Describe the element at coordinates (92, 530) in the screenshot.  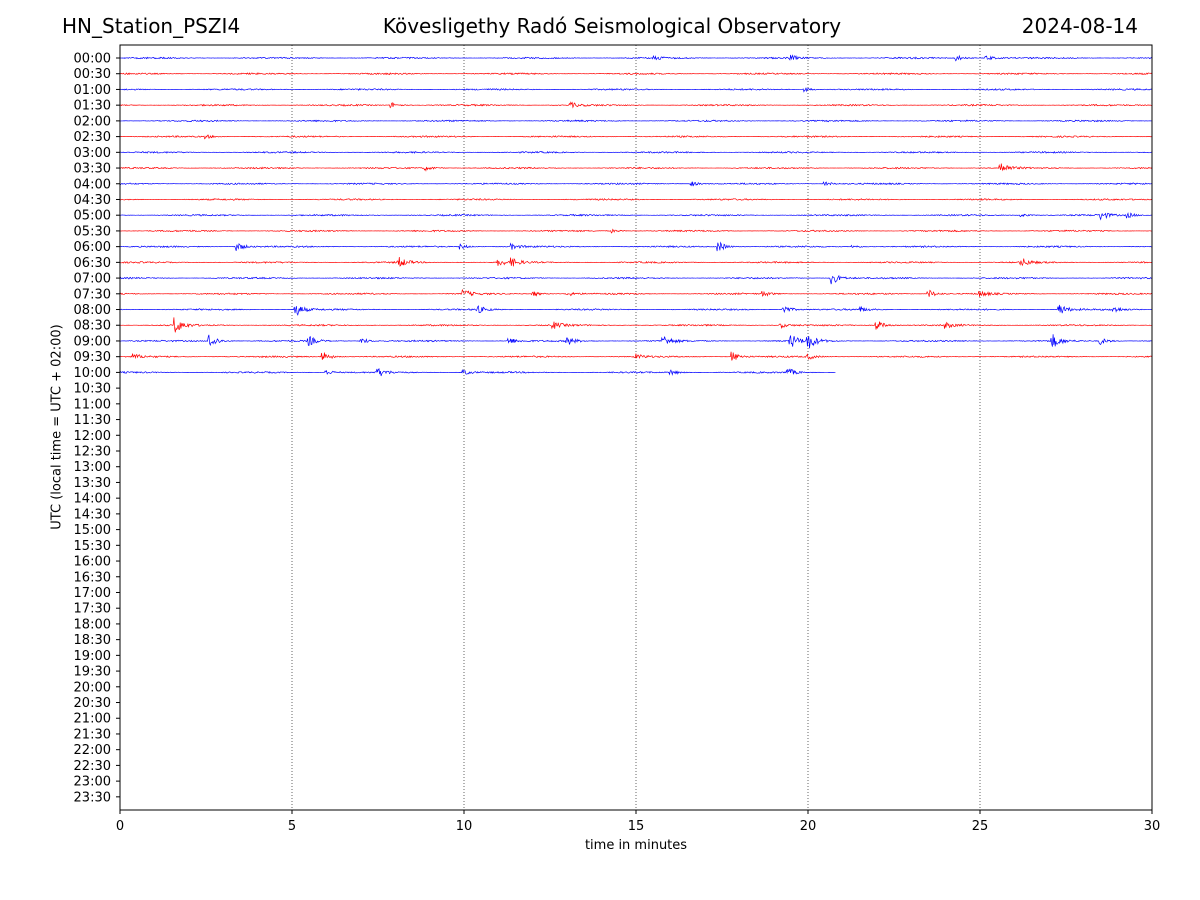
I see `y-tick-label: 15:00` at that location.